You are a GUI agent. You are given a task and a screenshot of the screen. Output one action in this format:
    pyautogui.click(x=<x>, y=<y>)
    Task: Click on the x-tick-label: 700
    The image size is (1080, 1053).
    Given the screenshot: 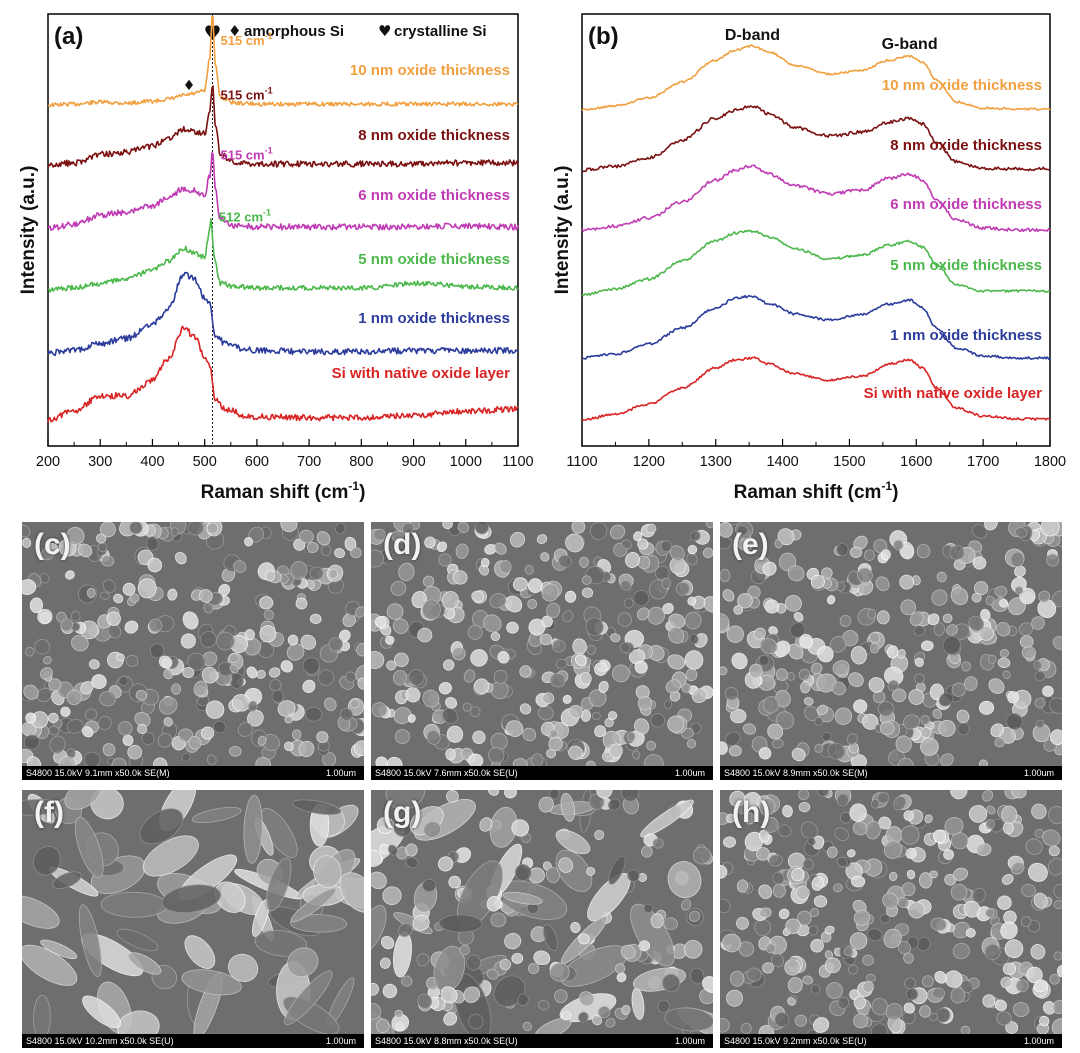 What is the action you would take?
    pyautogui.click(x=309, y=462)
    